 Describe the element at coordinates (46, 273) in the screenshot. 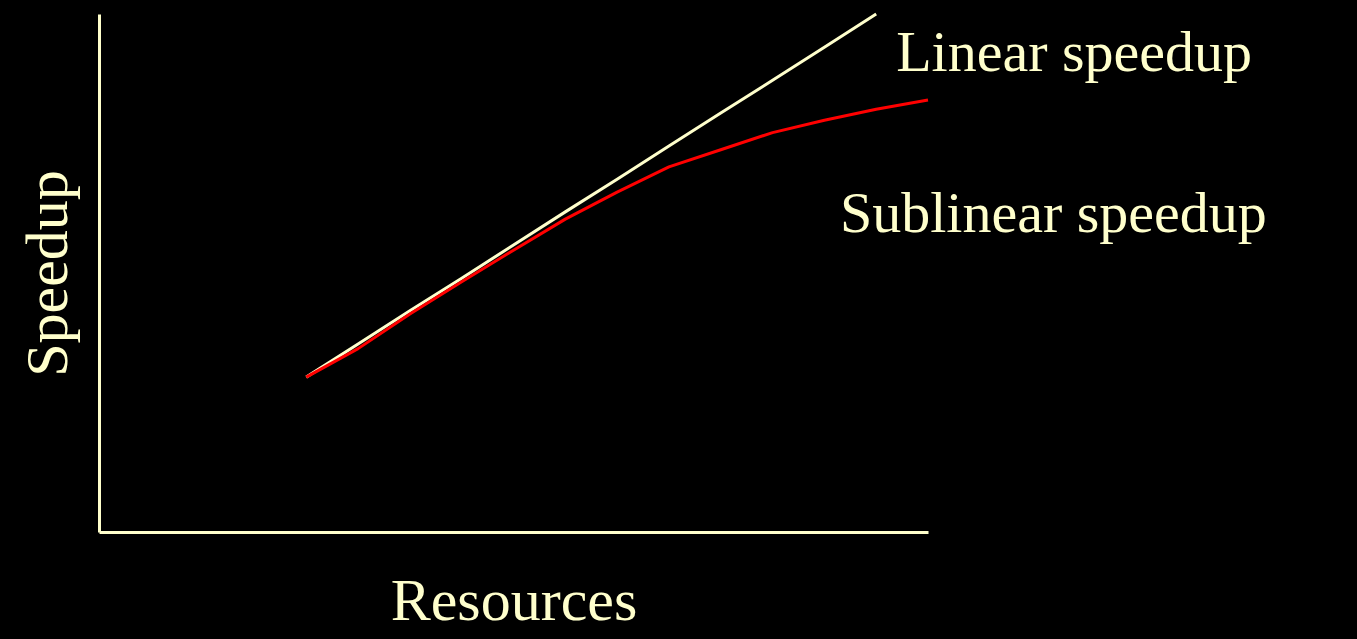

I see `y-axis-title: Speedup` at that location.